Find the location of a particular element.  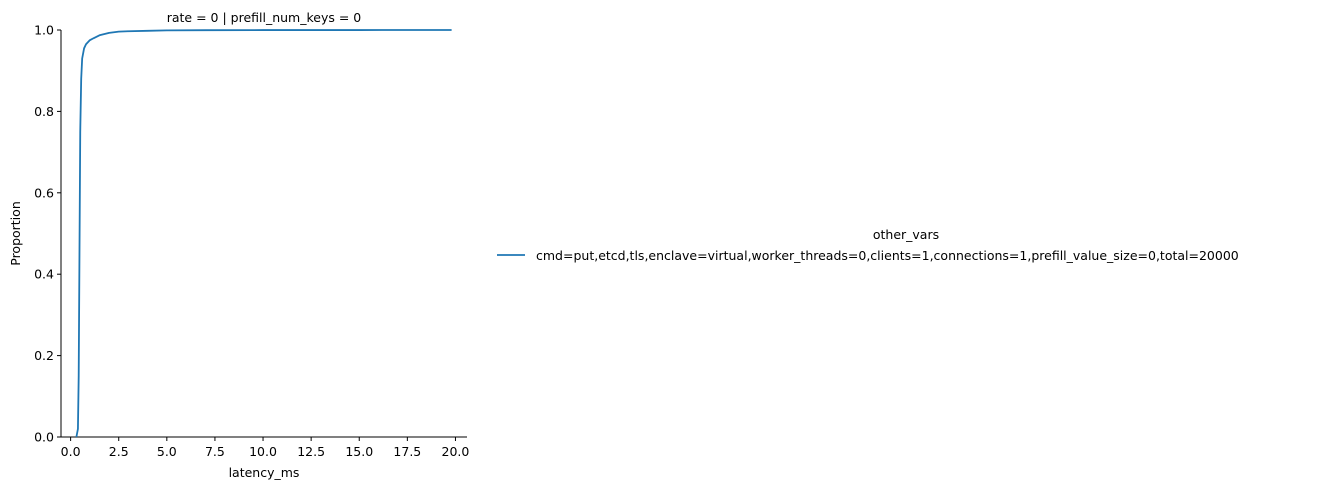

x-axis-title: latency_ms is located at coordinates (264, 472).